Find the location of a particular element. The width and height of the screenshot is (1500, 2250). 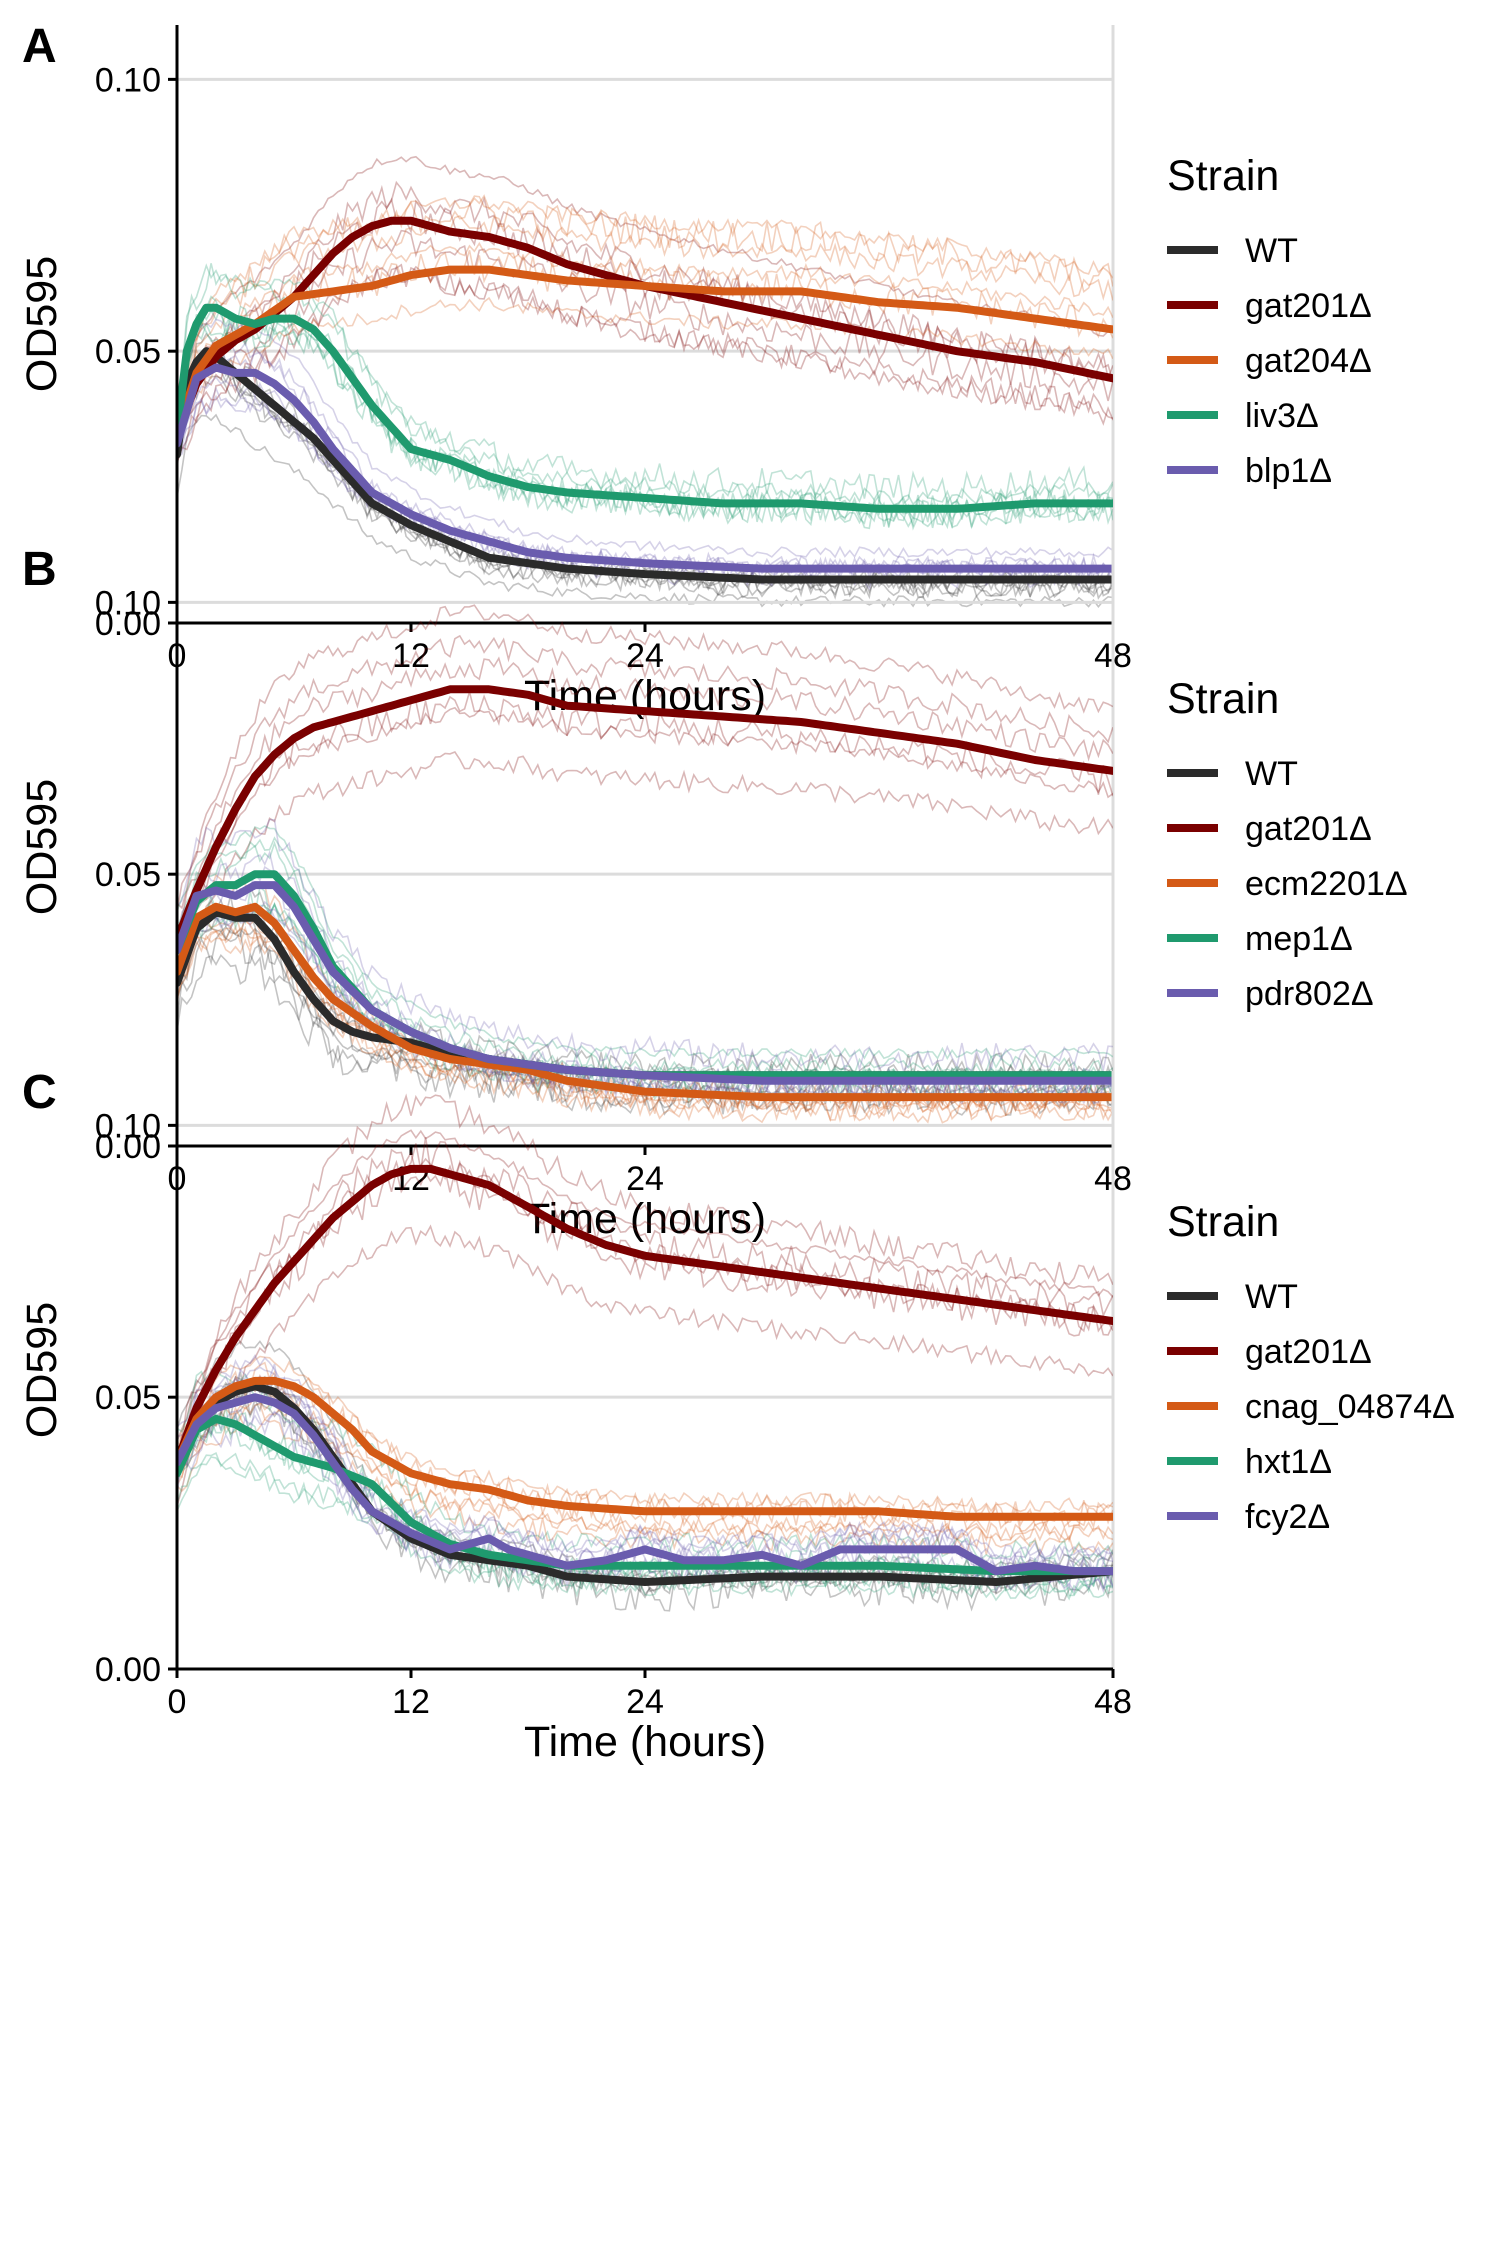

replicate-traces is located at coordinates (645, 381).